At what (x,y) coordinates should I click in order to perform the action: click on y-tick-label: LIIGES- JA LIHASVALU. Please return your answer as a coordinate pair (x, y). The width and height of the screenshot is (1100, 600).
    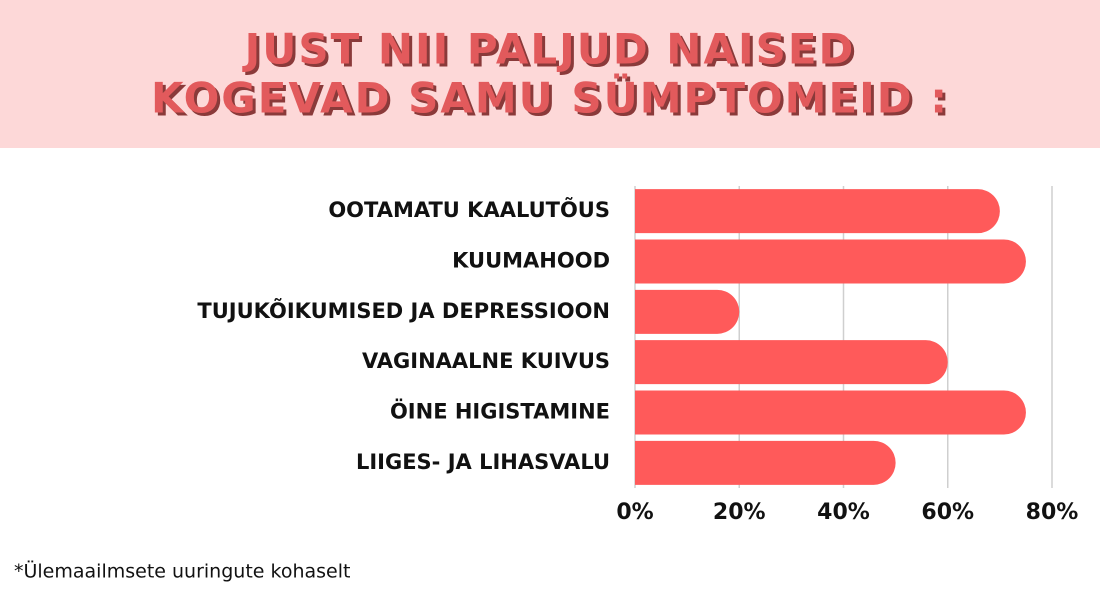
    Looking at the image, I should click on (483, 462).